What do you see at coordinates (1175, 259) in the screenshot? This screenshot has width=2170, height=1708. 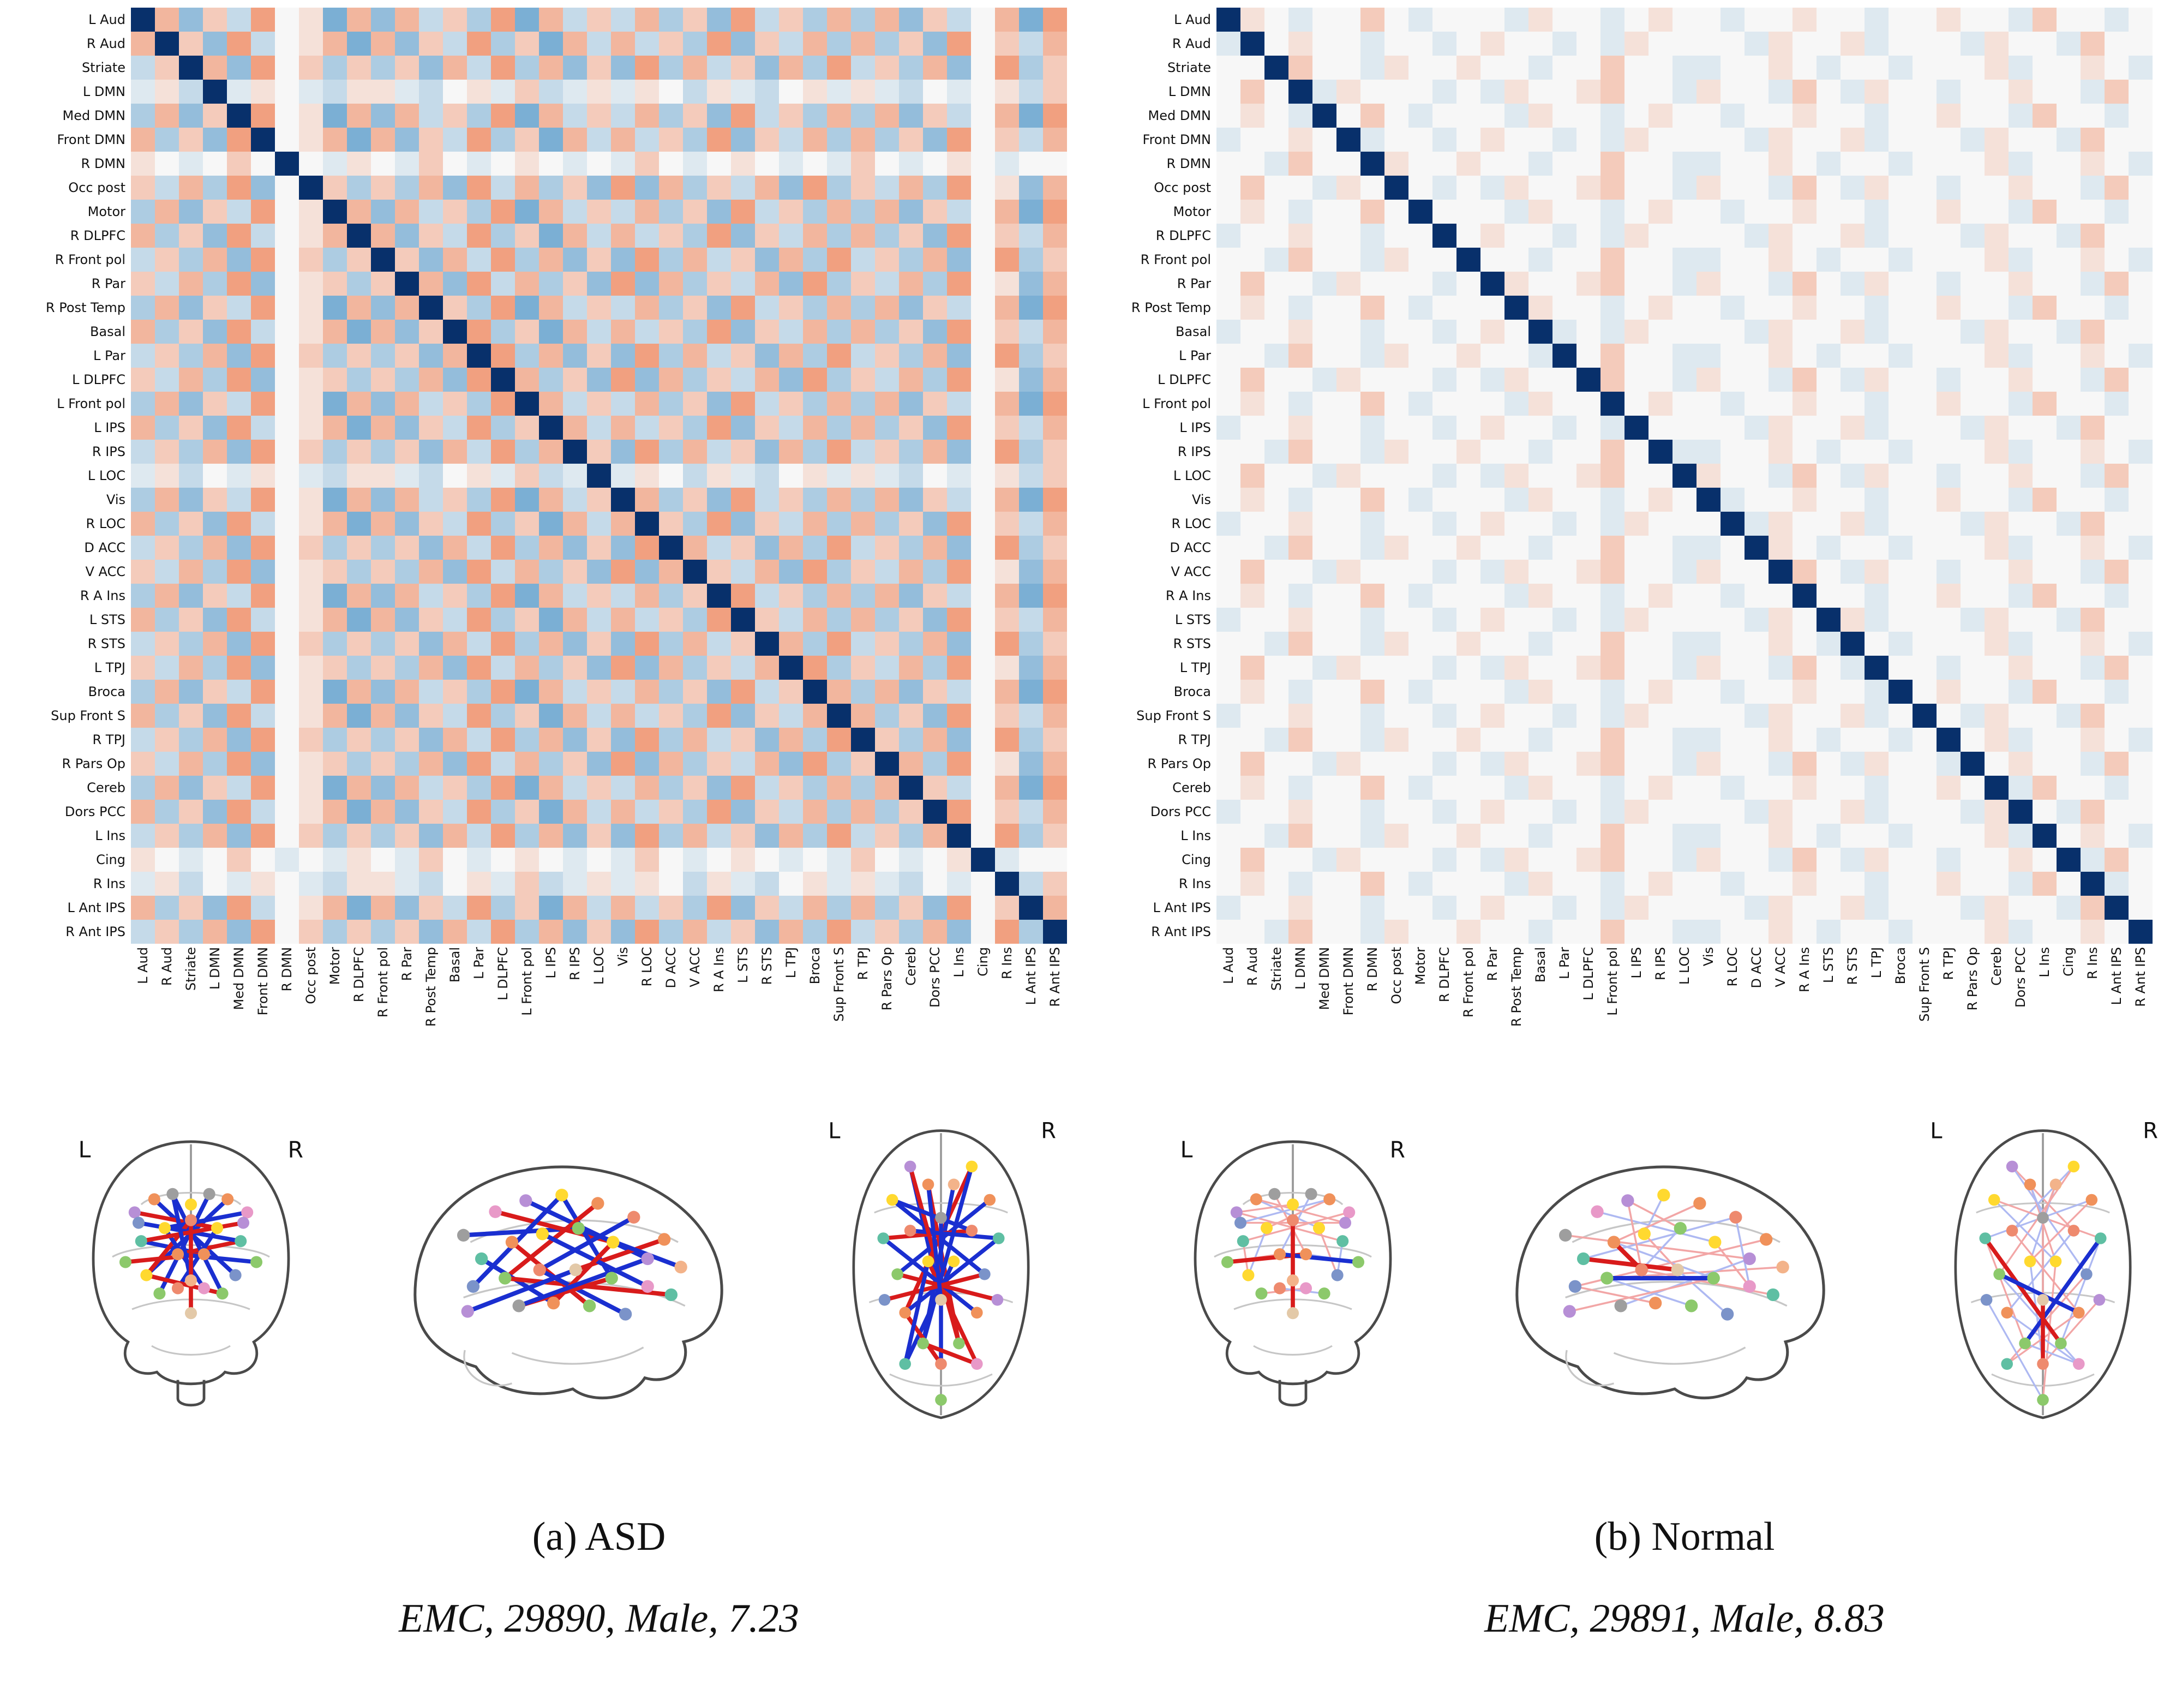 I see `y-tick-label: R Front pol` at bounding box center [1175, 259].